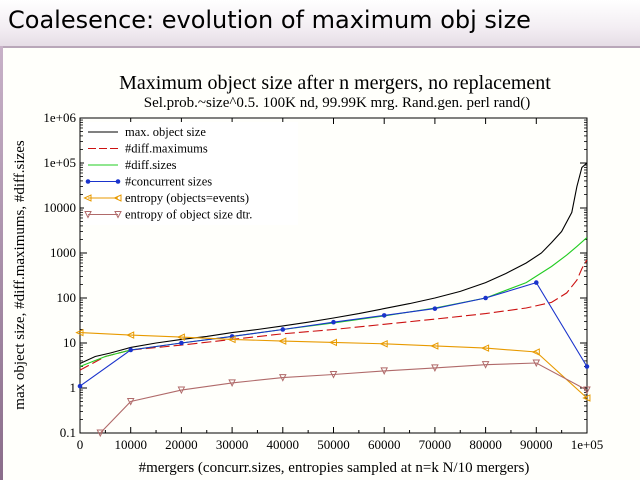  I want to click on x-tick-label: 40000, so click(283, 444).